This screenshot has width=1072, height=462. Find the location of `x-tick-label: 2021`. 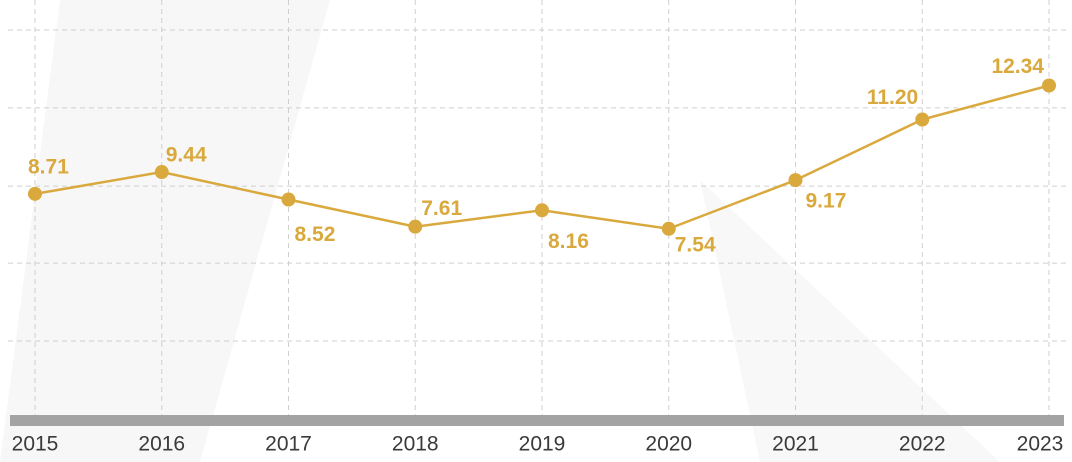

x-tick-label: 2021 is located at coordinates (795, 444).